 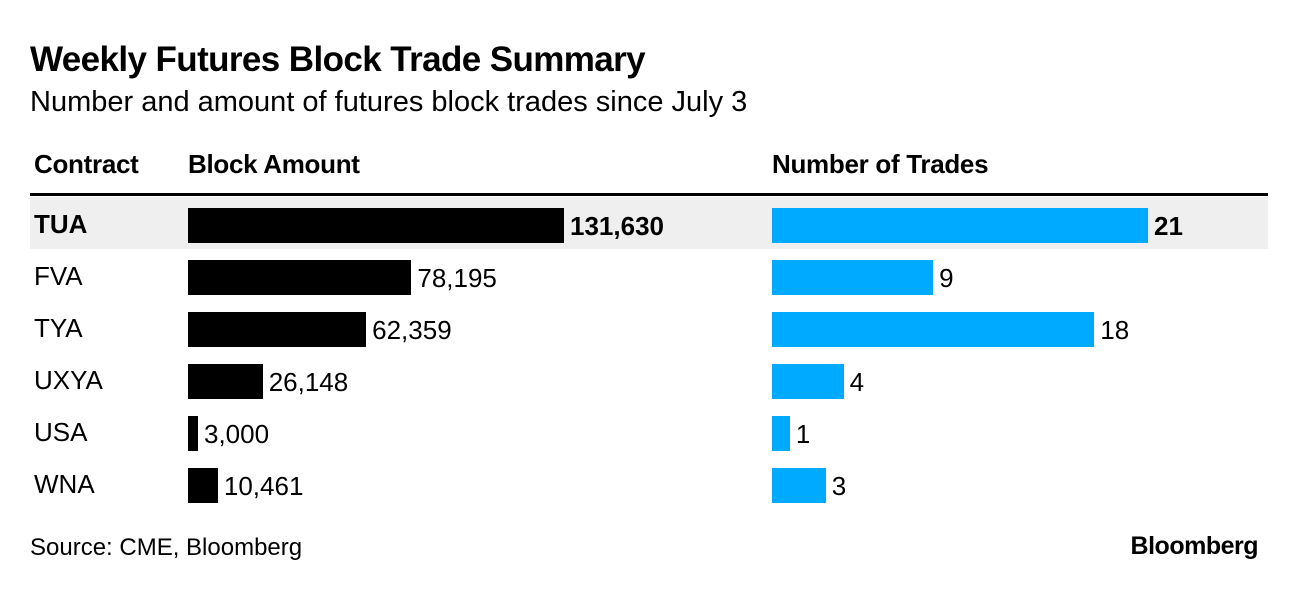 What do you see at coordinates (617, 226) in the screenshot?
I see `block-amount-value: 131,630` at bounding box center [617, 226].